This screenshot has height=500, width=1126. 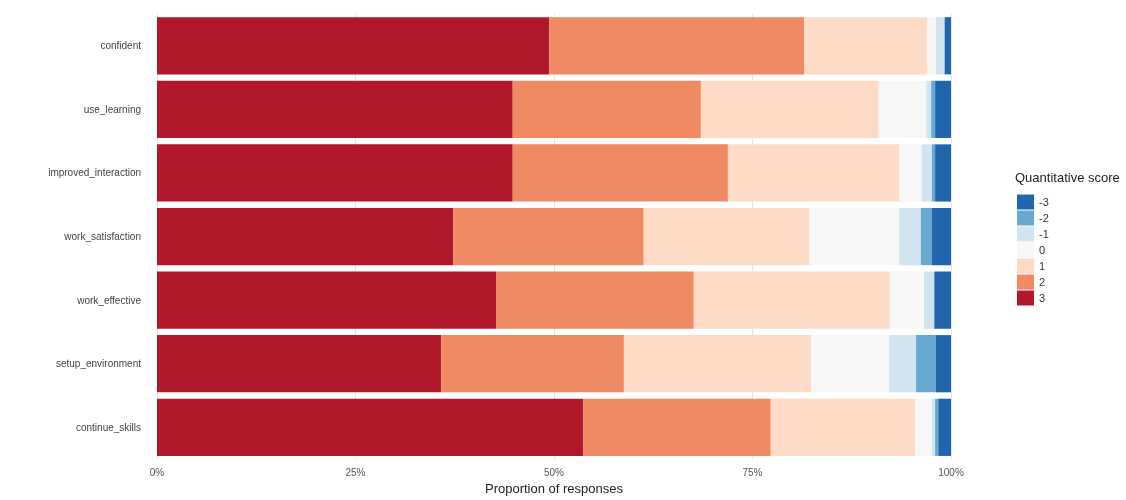 I want to click on y-tick-label: confident, so click(x=121, y=46).